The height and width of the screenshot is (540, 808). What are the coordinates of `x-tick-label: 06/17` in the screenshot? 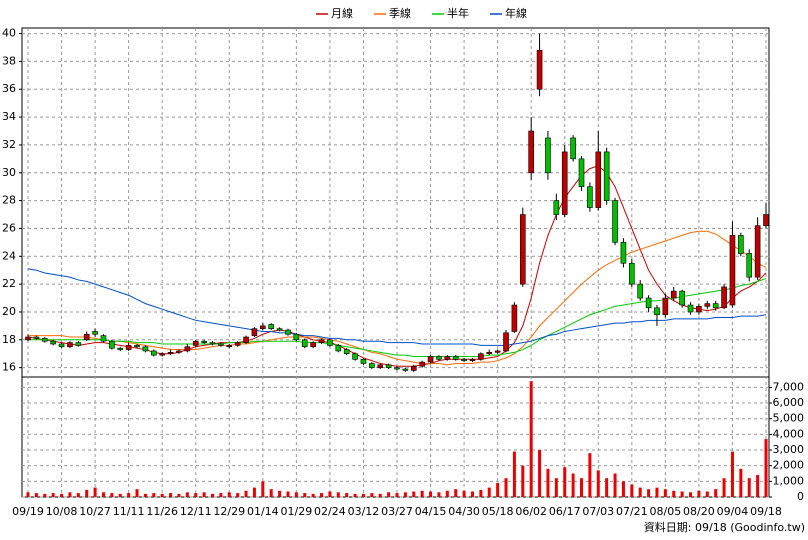 It's located at (565, 511).